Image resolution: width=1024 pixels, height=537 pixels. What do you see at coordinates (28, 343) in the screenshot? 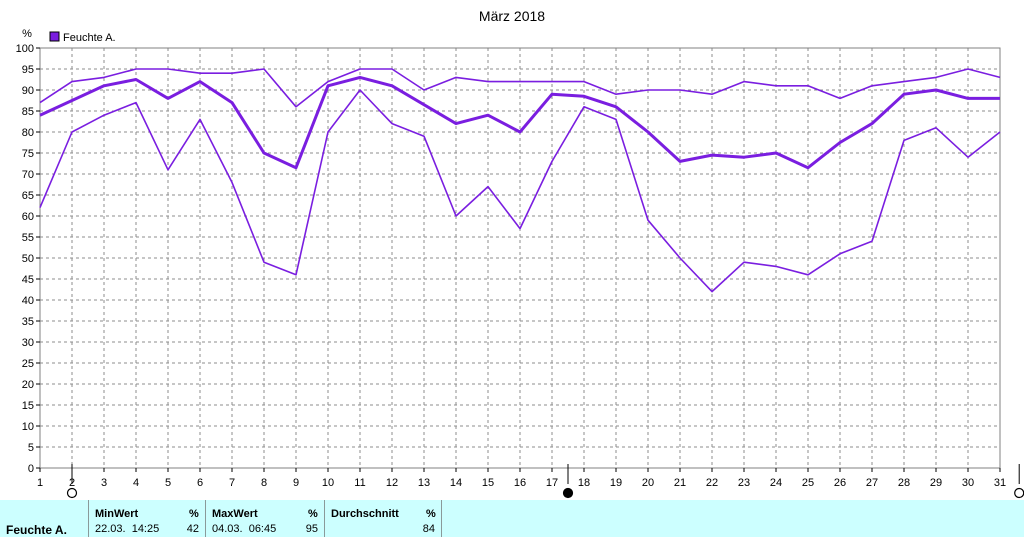
I see `y-tick-label: 30` at bounding box center [28, 343].